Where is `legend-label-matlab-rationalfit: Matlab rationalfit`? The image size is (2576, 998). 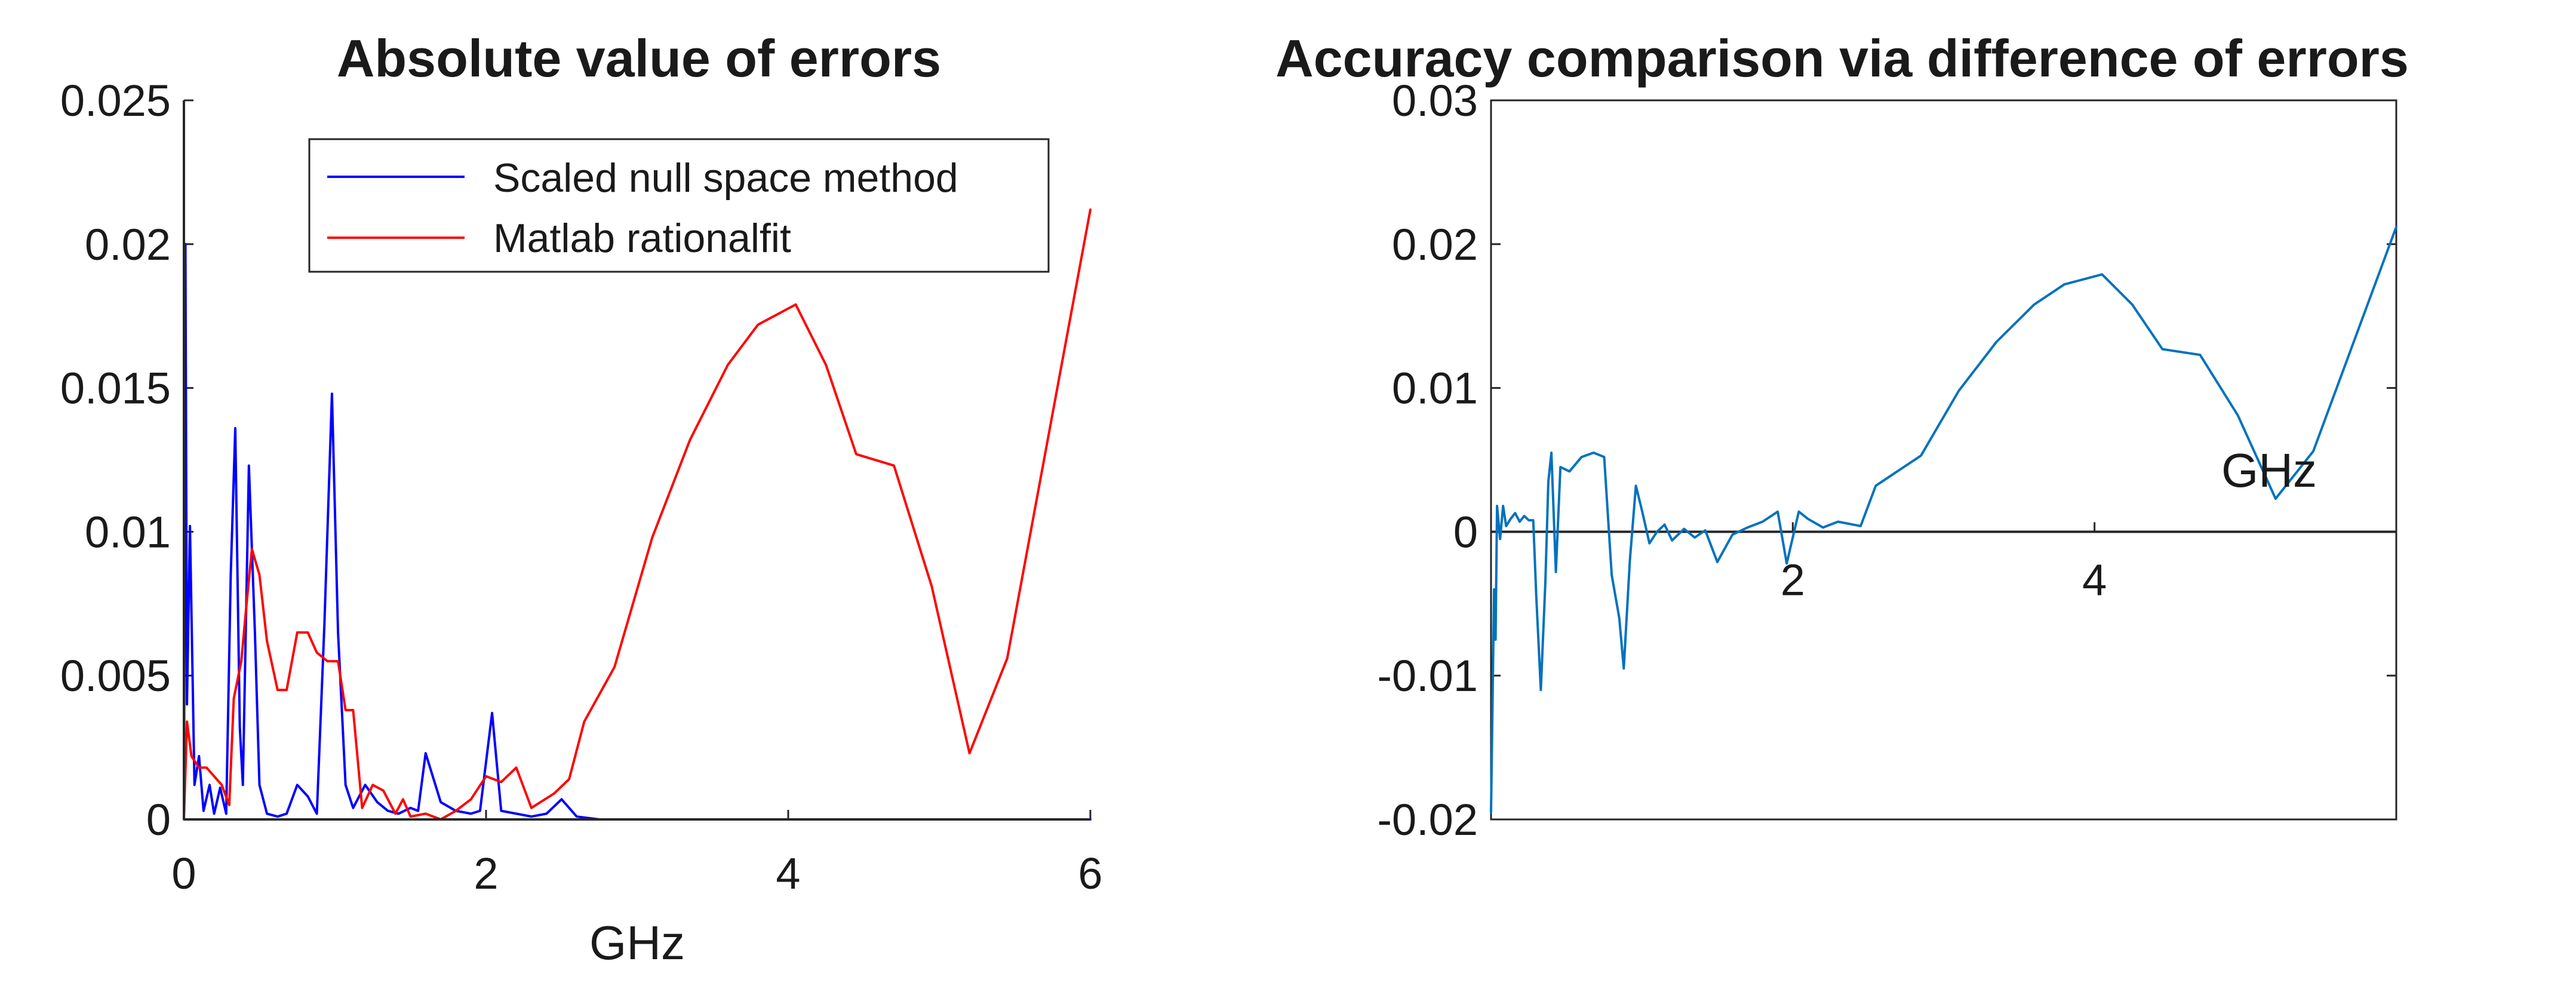 legend-label-matlab-rationalfit: Matlab rationalfit is located at coordinates (642, 238).